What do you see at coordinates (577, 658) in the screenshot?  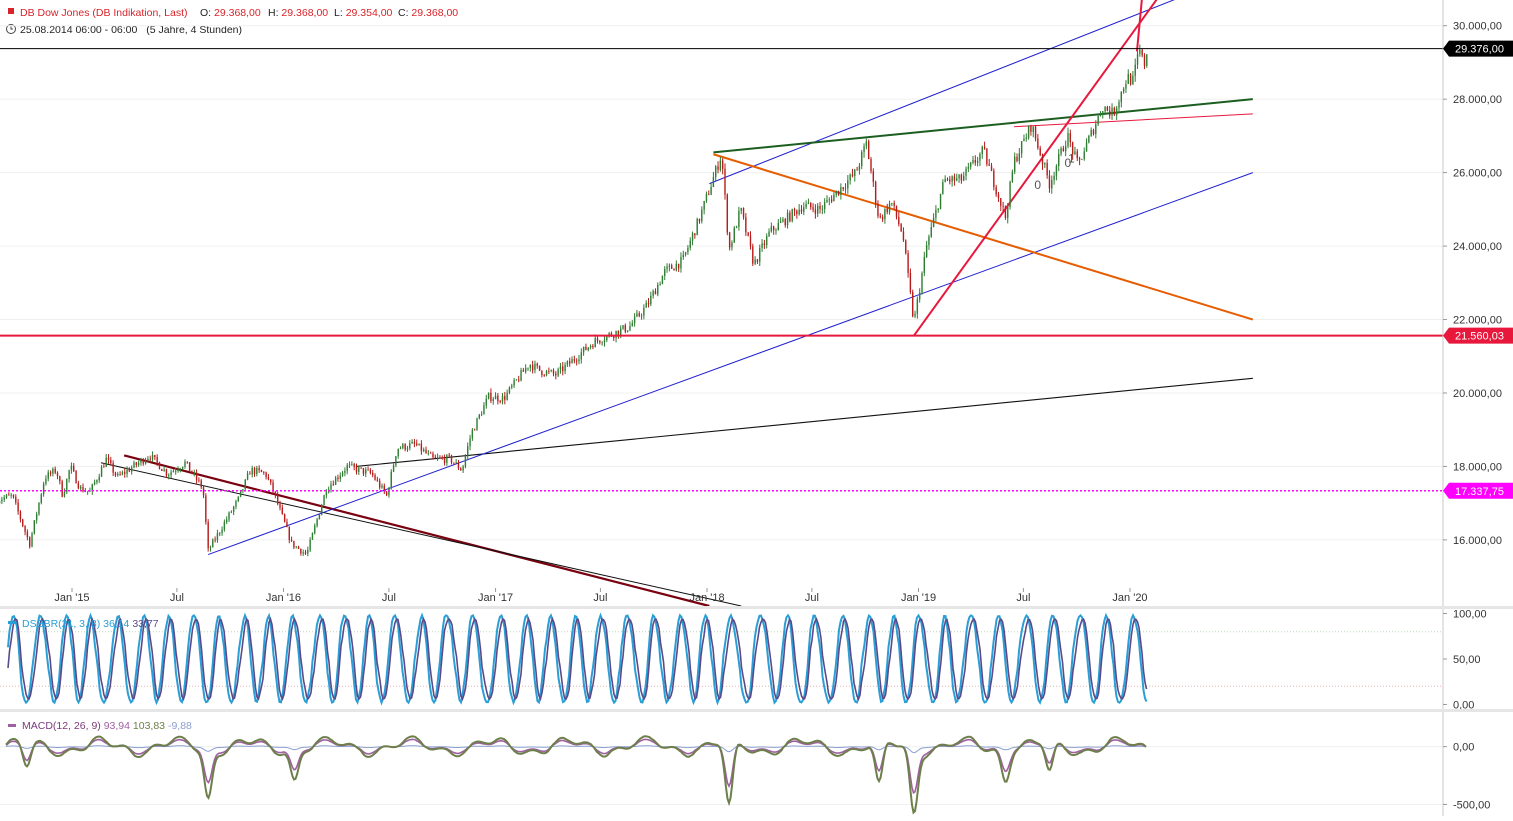 I see `dssbr-lines` at bounding box center [577, 658].